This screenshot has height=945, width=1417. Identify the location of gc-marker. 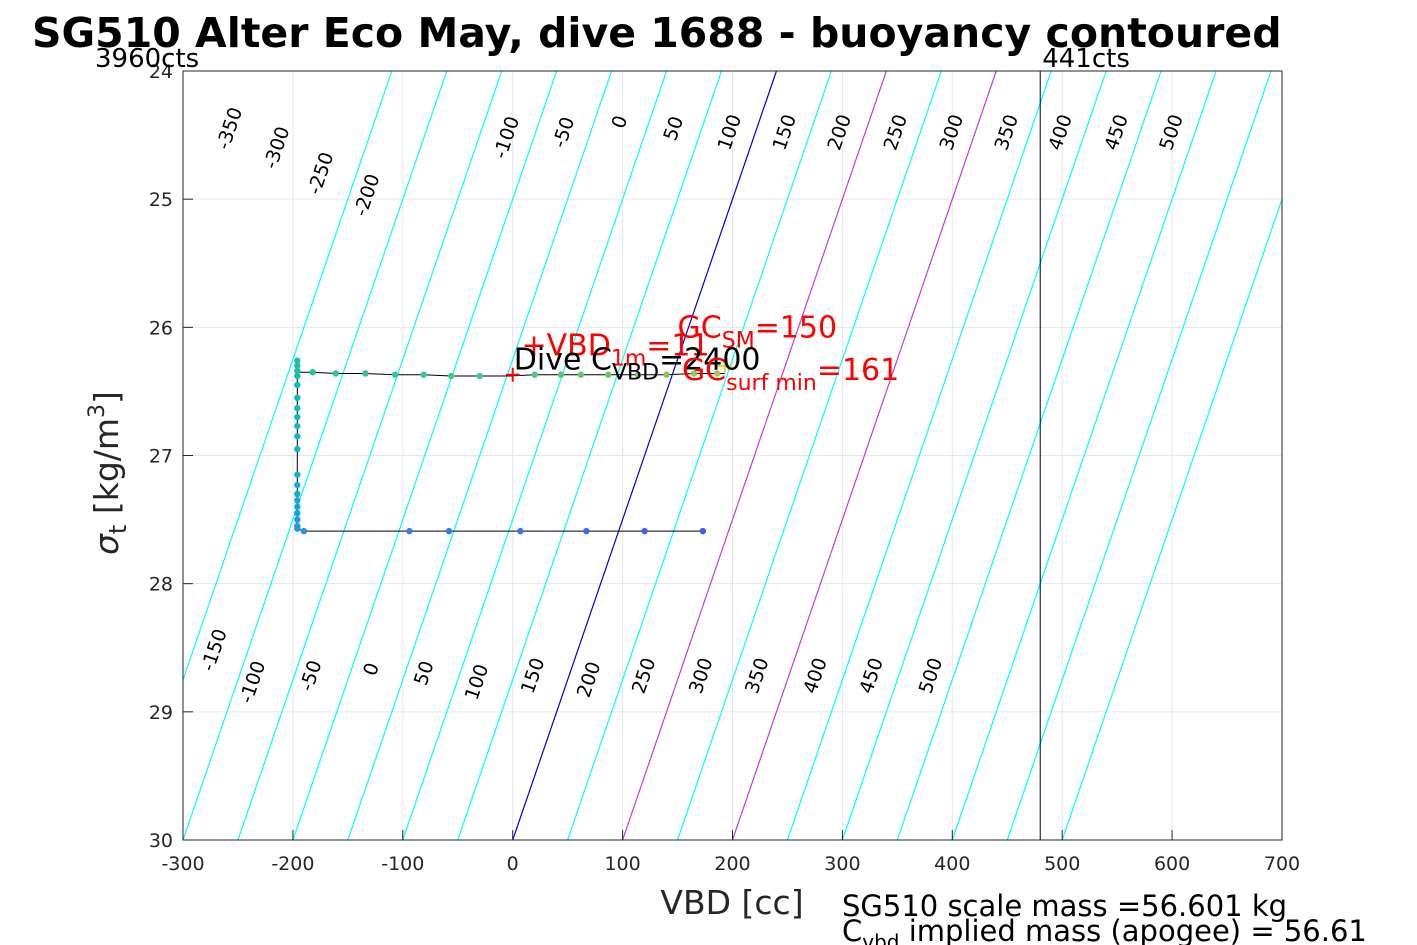
(724, 365).